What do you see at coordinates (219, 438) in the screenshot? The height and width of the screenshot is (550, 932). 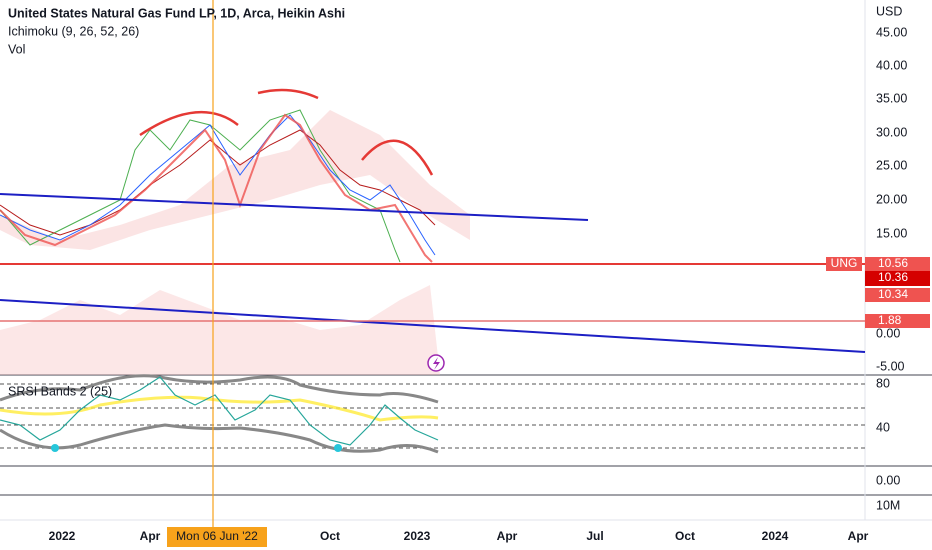 I see `srsi-lower-band` at bounding box center [219, 438].